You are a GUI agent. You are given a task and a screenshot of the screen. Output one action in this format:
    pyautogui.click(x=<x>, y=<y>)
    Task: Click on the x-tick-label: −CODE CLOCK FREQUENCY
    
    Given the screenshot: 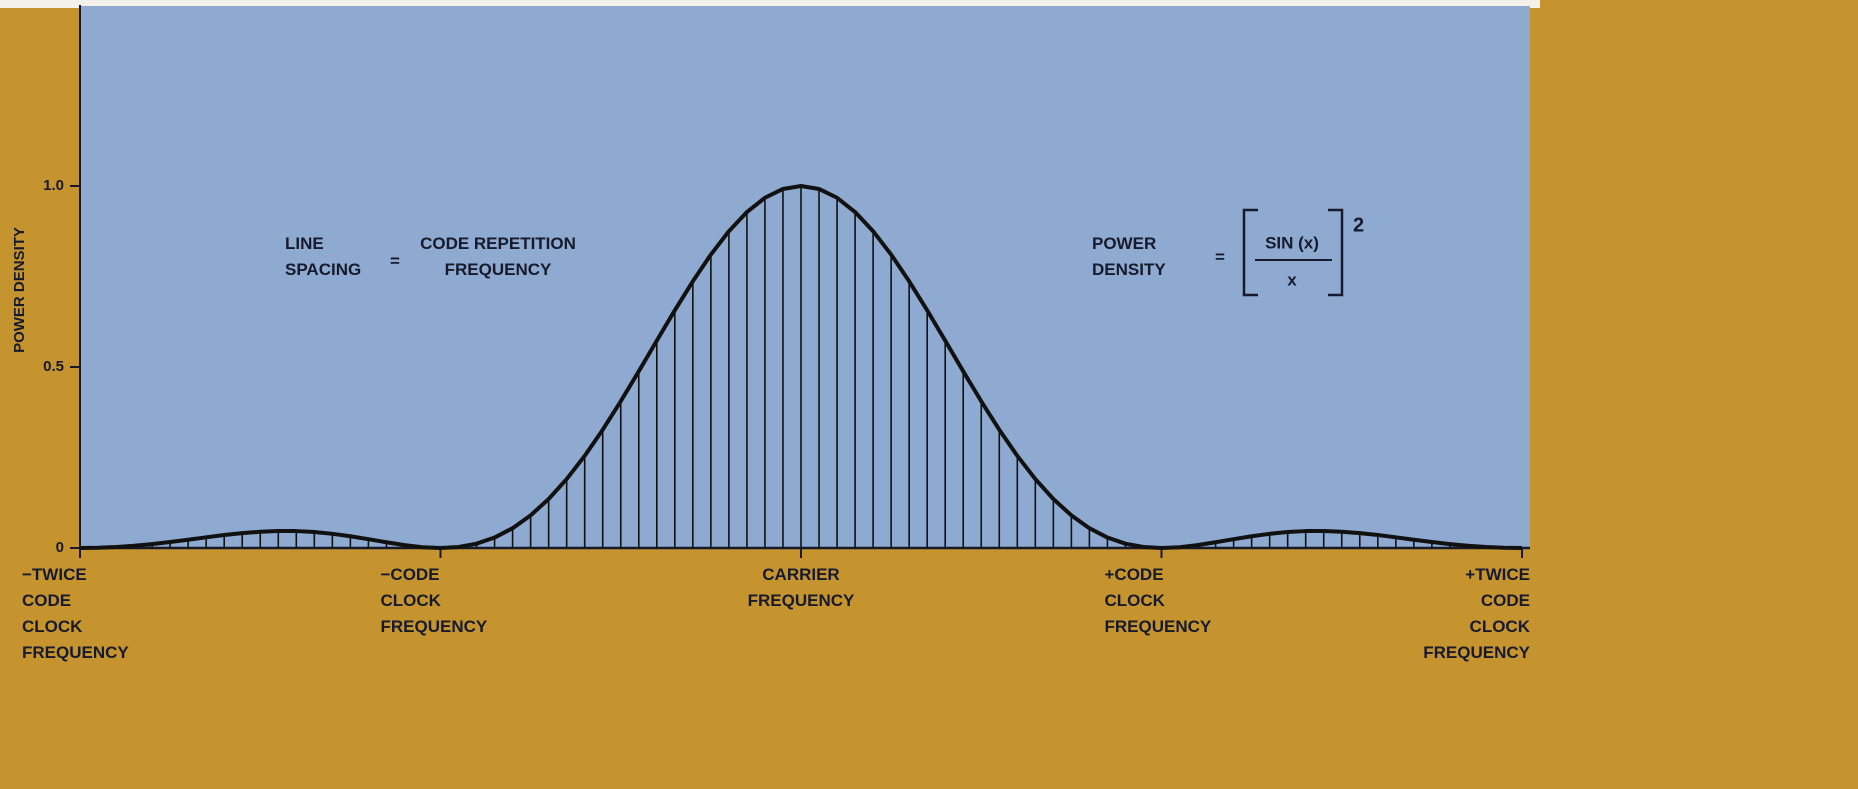 What is the action you would take?
    pyautogui.click(x=434, y=600)
    